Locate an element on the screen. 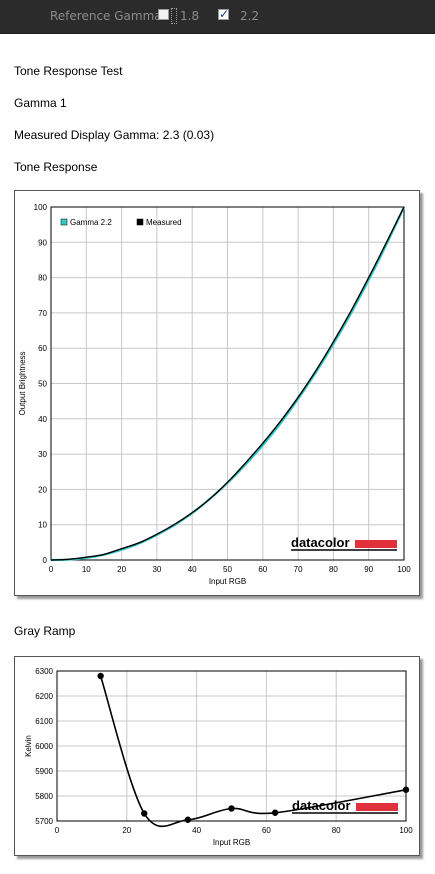 This screenshot has width=435, height=874. y-tick-label: 6000 is located at coordinates (44, 746).